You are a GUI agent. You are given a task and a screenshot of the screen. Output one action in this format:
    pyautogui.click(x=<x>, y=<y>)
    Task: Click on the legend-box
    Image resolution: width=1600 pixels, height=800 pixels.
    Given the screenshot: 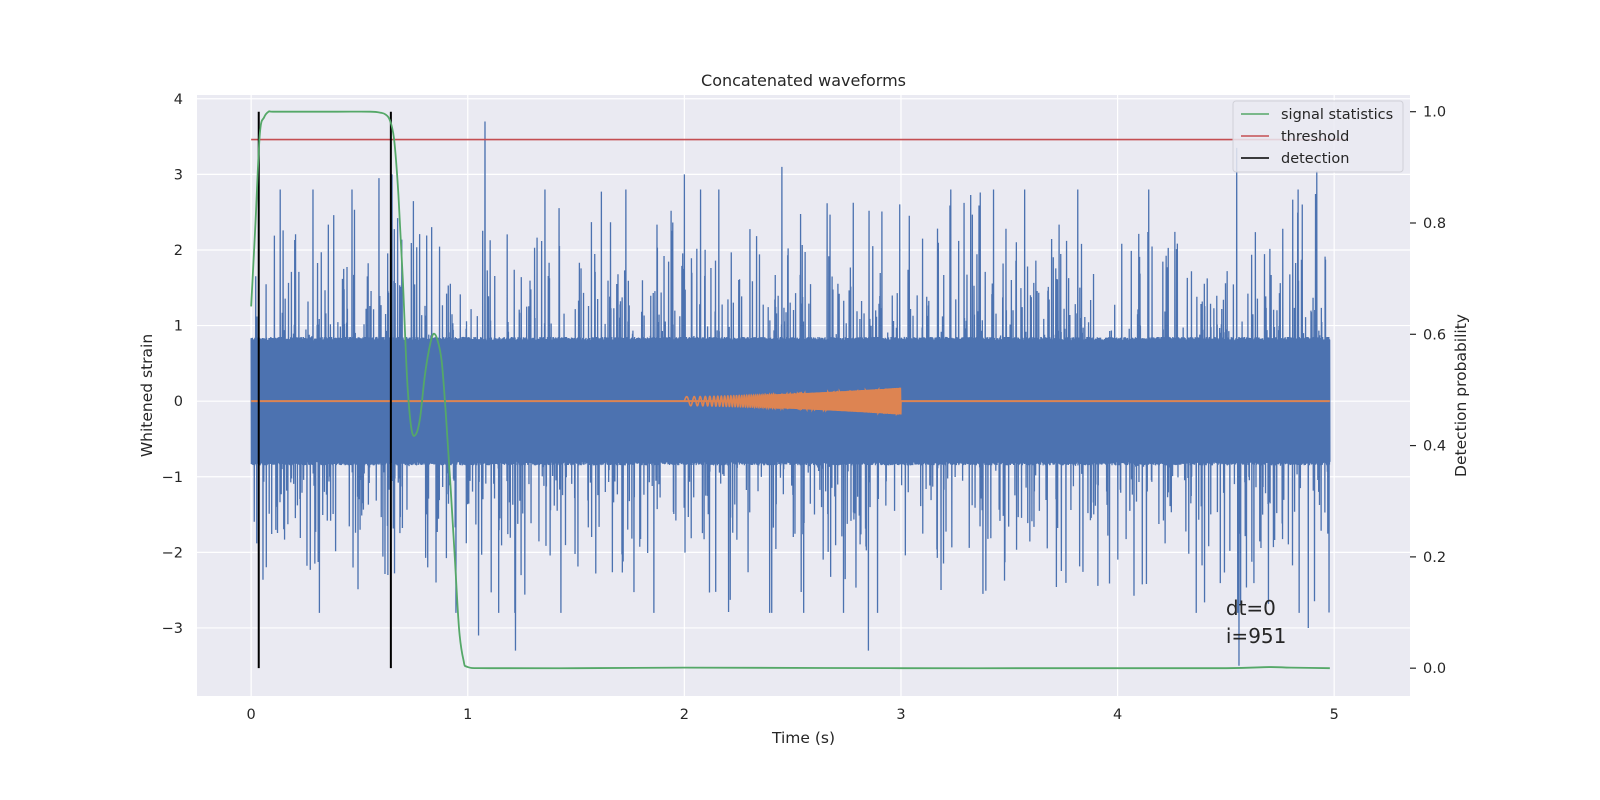 What is the action you would take?
    pyautogui.click(x=1318, y=136)
    